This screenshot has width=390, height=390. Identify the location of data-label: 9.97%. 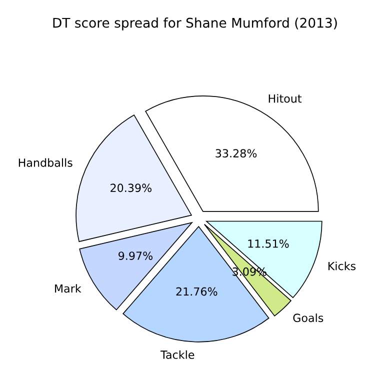
(135, 256).